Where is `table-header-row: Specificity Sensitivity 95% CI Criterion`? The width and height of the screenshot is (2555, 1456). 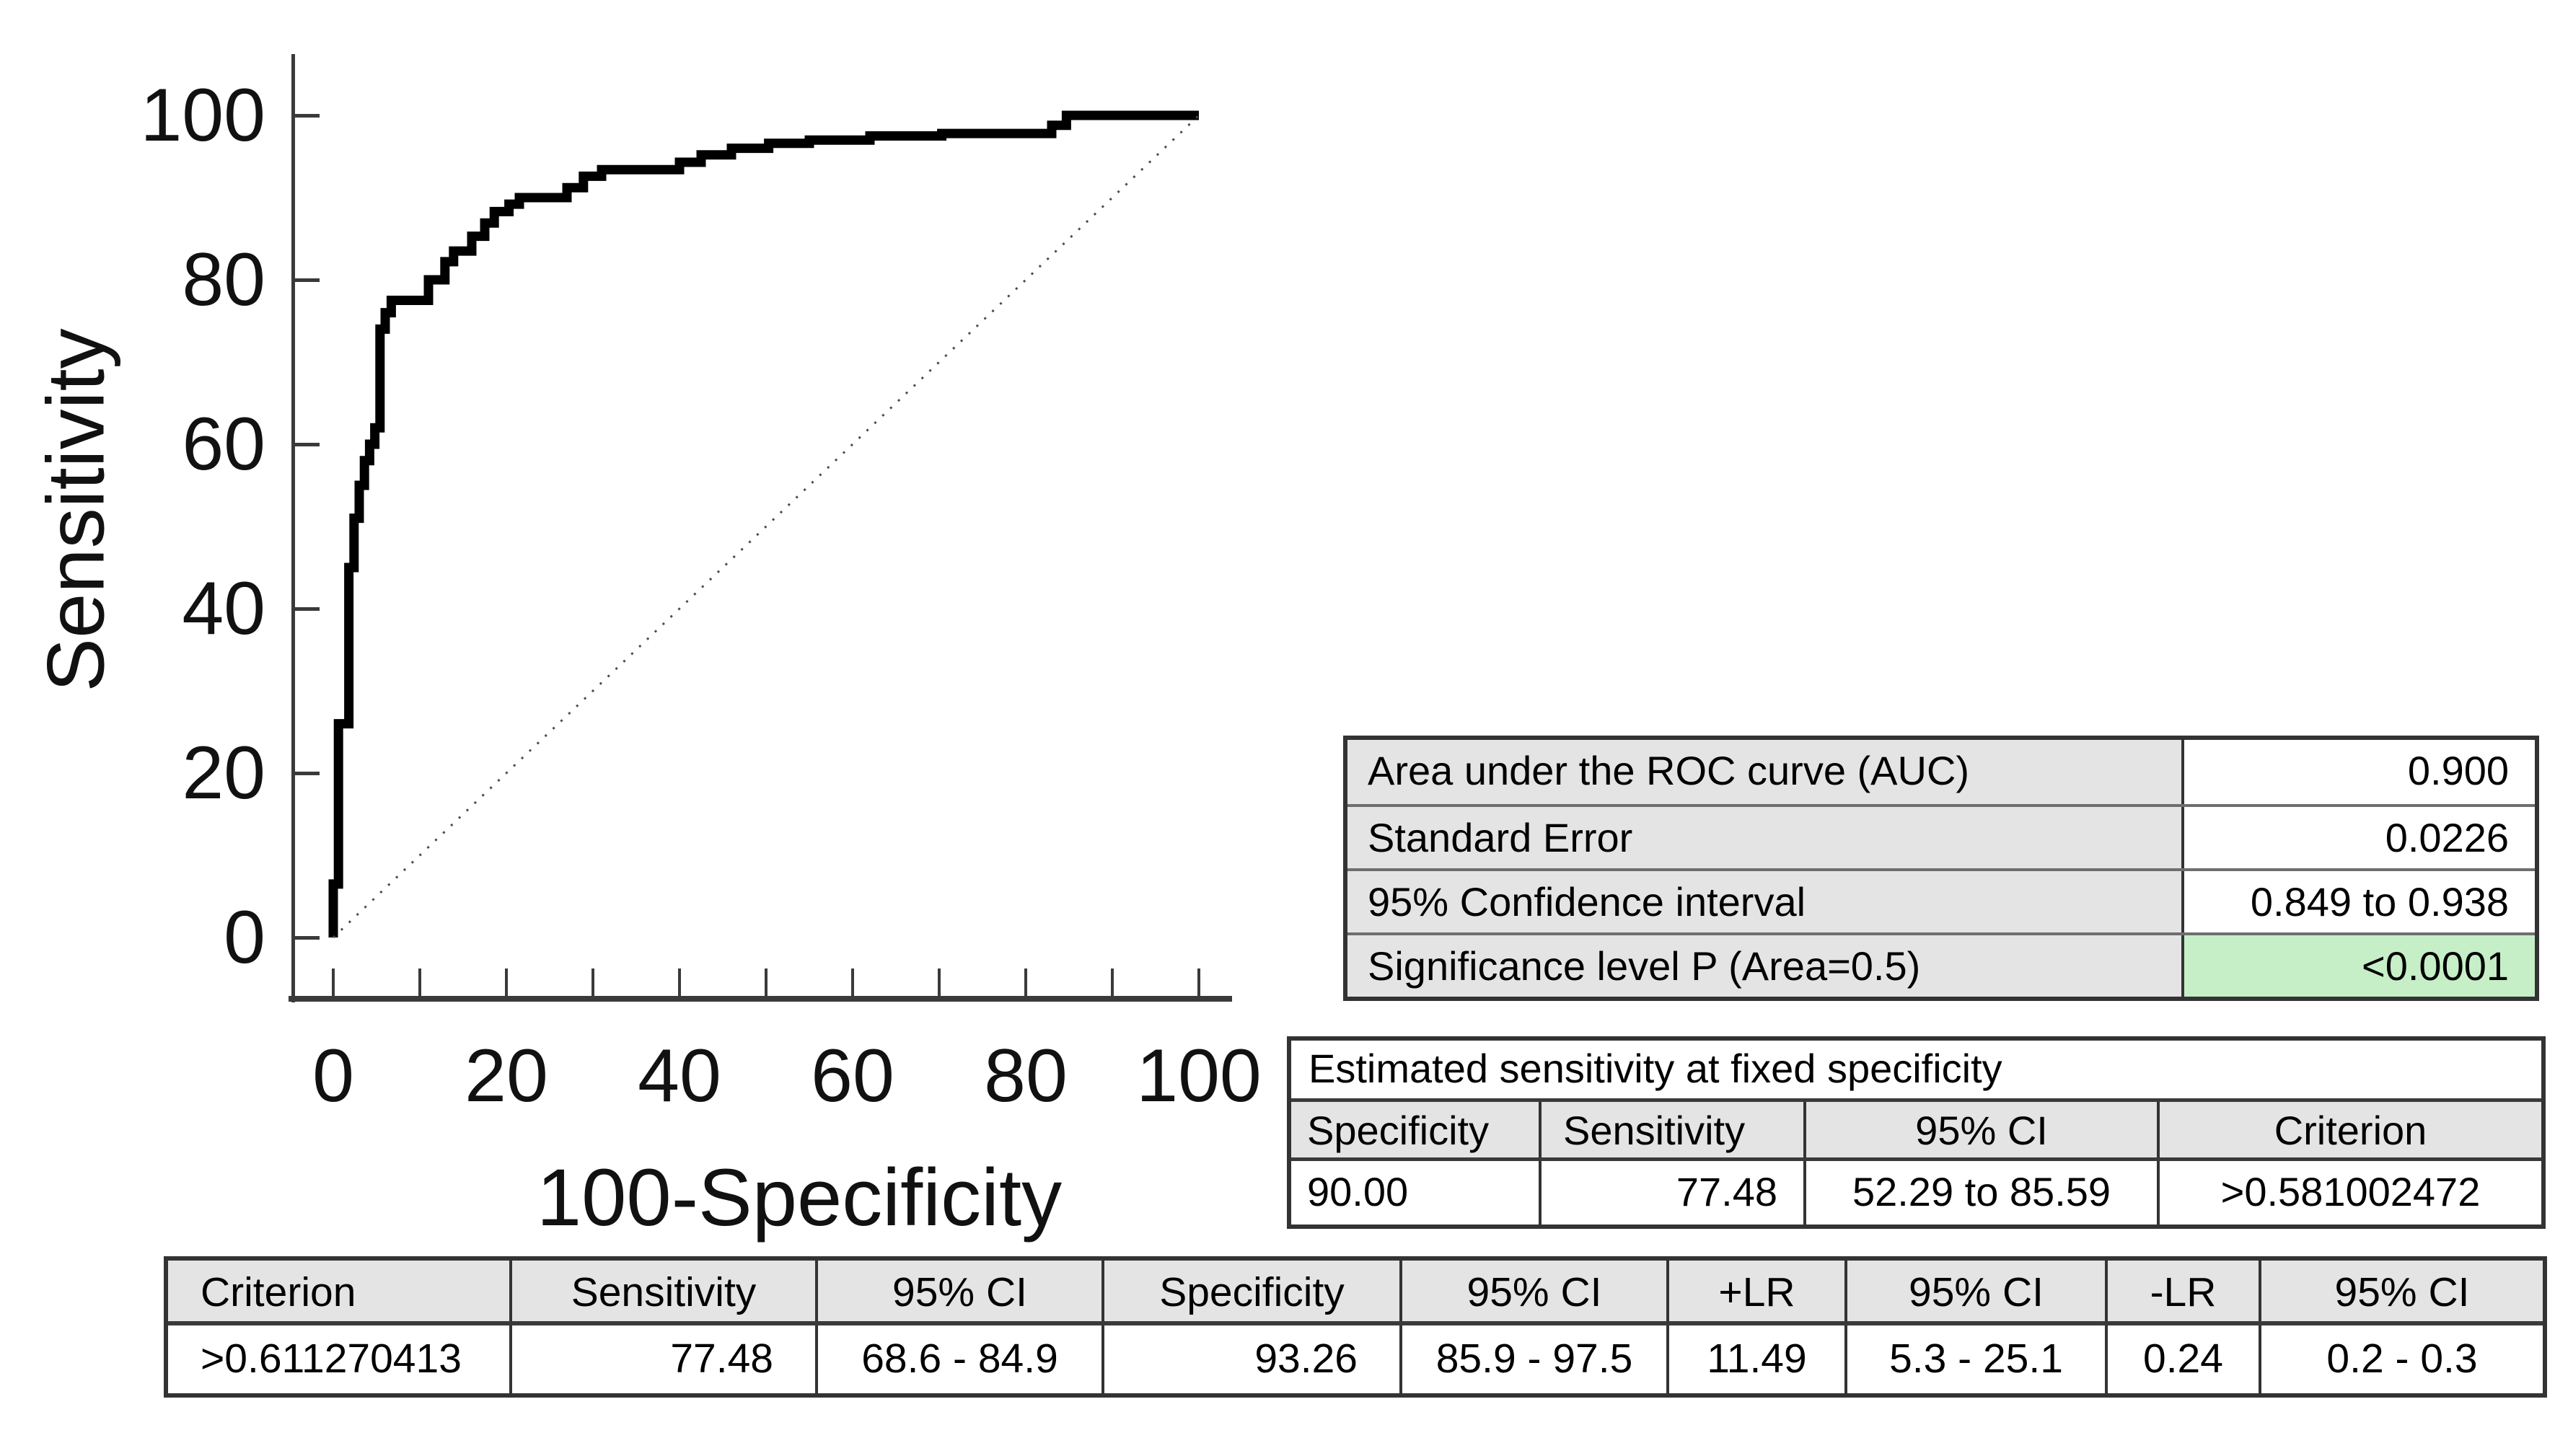 table-header-row: Specificity Sensitivity 95% CI Criterion is located at coordinates (1916, 1131).